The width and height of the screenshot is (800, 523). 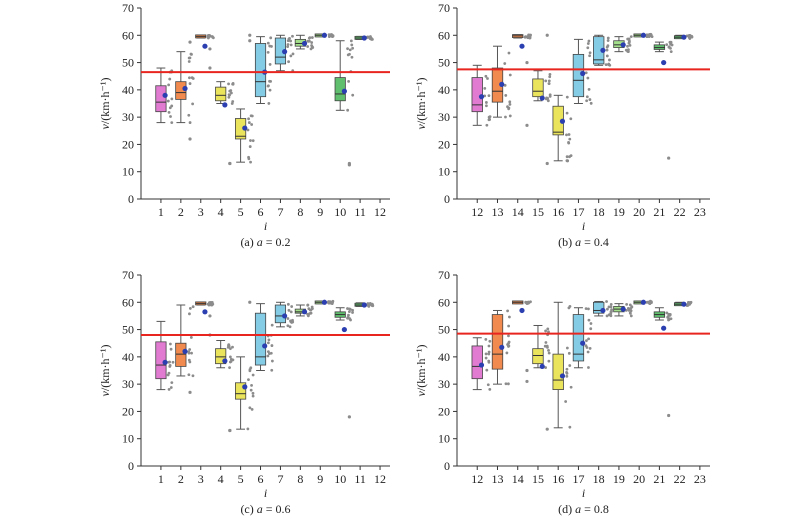 I want to click on x-tick-label: 23, so click(x=700, y=479).